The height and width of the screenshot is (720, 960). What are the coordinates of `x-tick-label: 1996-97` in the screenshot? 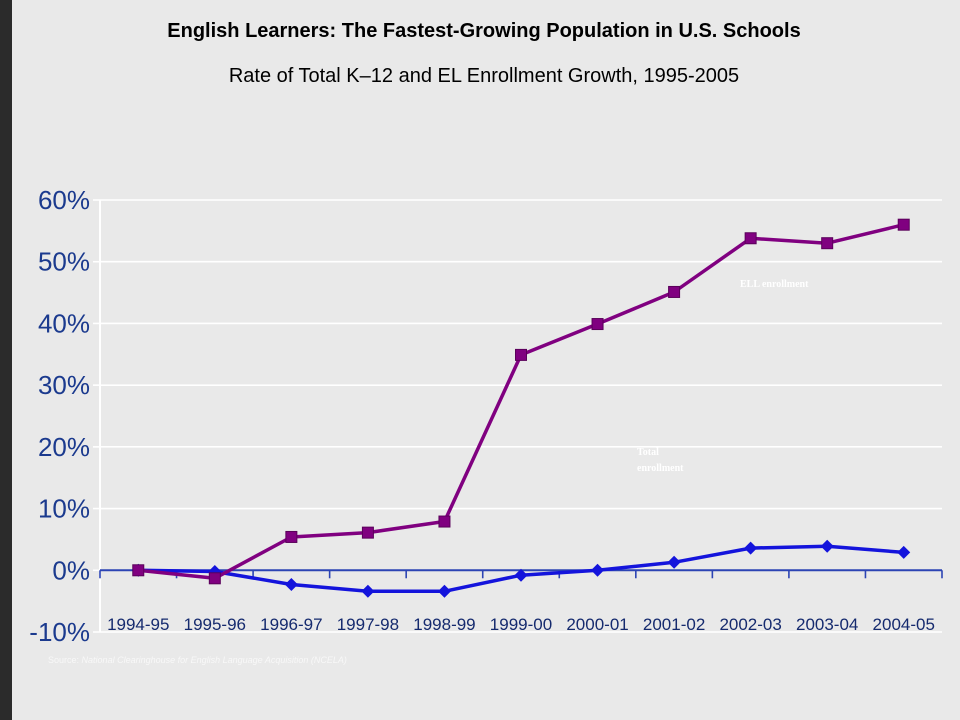 It's located at (291, 624).